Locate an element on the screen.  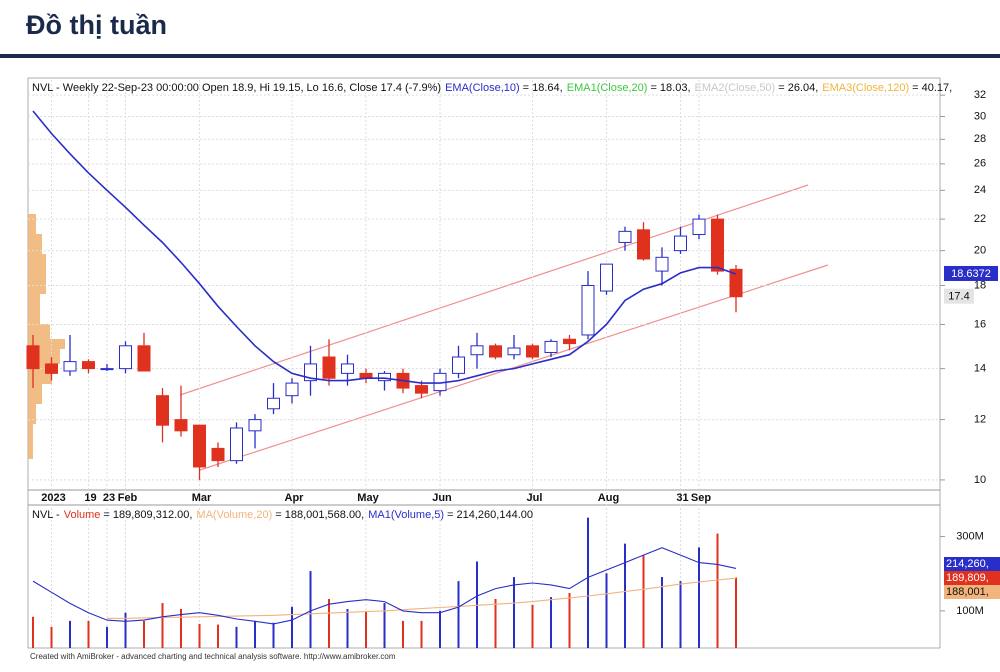
y-tick-label: 20 is located at coordinates (980, 251).